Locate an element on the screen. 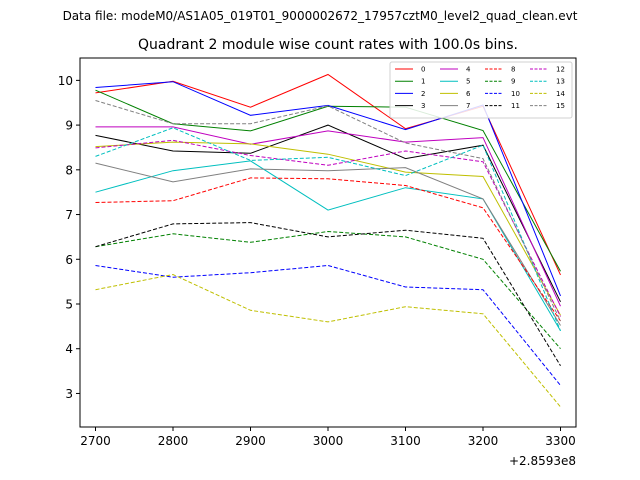  legend-label-13: 13 is located at coordinates (560, 82).